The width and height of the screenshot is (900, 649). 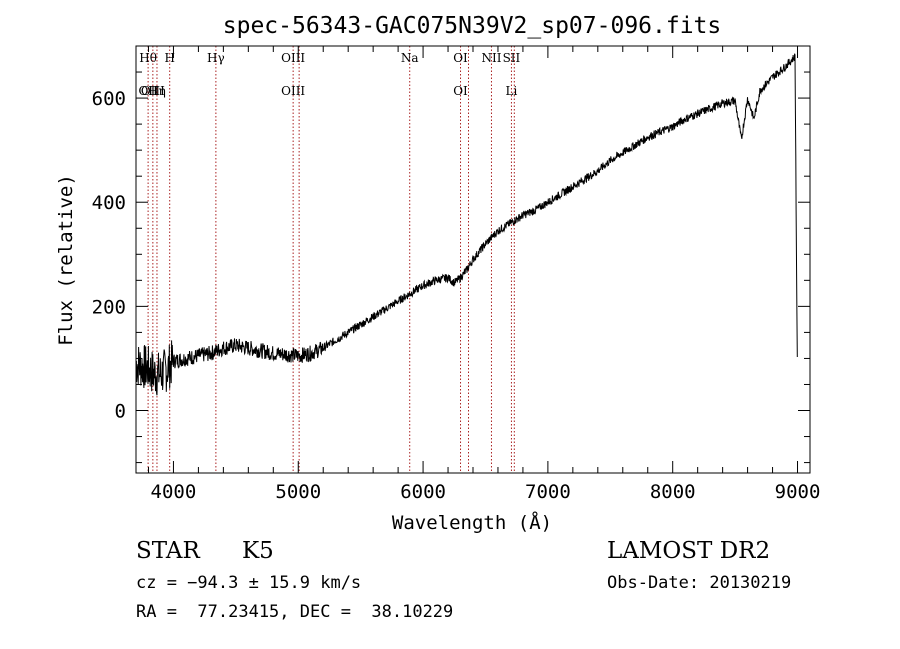 What do you see at coordinates (423, 492) in the screenshot?
I see `x-tick-label: 6000` at bounding box center [423, 492].